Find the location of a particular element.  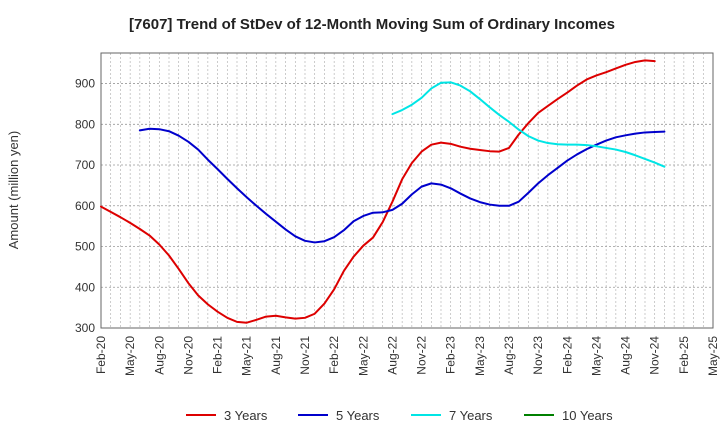

x-tick-label: Nov-21 is located at coordinates (305, 355).